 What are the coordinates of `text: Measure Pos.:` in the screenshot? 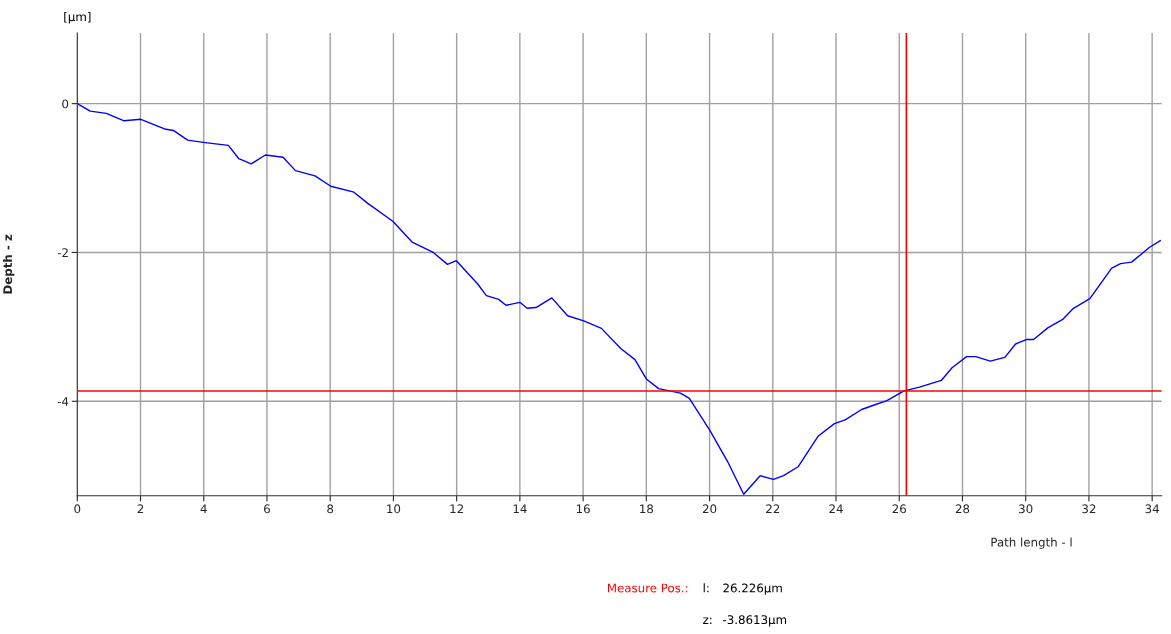 It's located at (647, 588).